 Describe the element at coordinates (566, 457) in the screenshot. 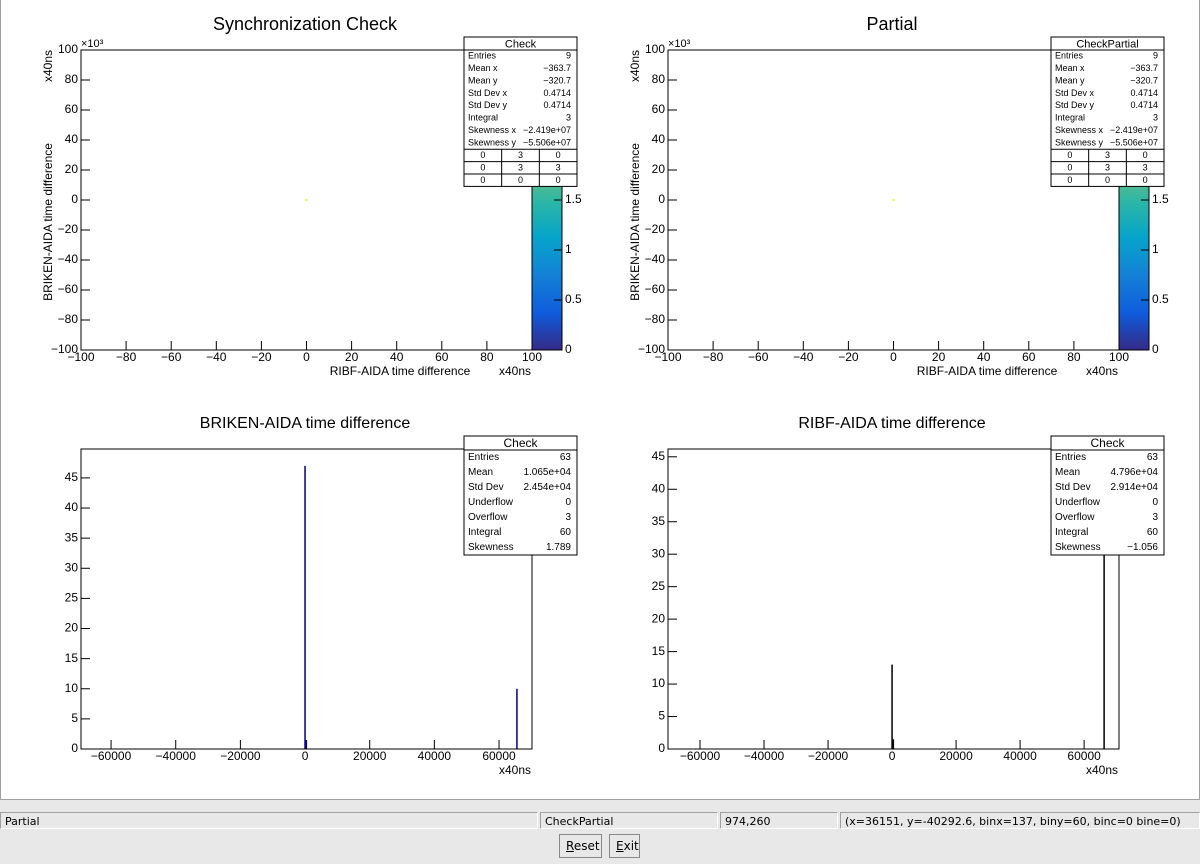

I see `stats-value: 63` at that location.